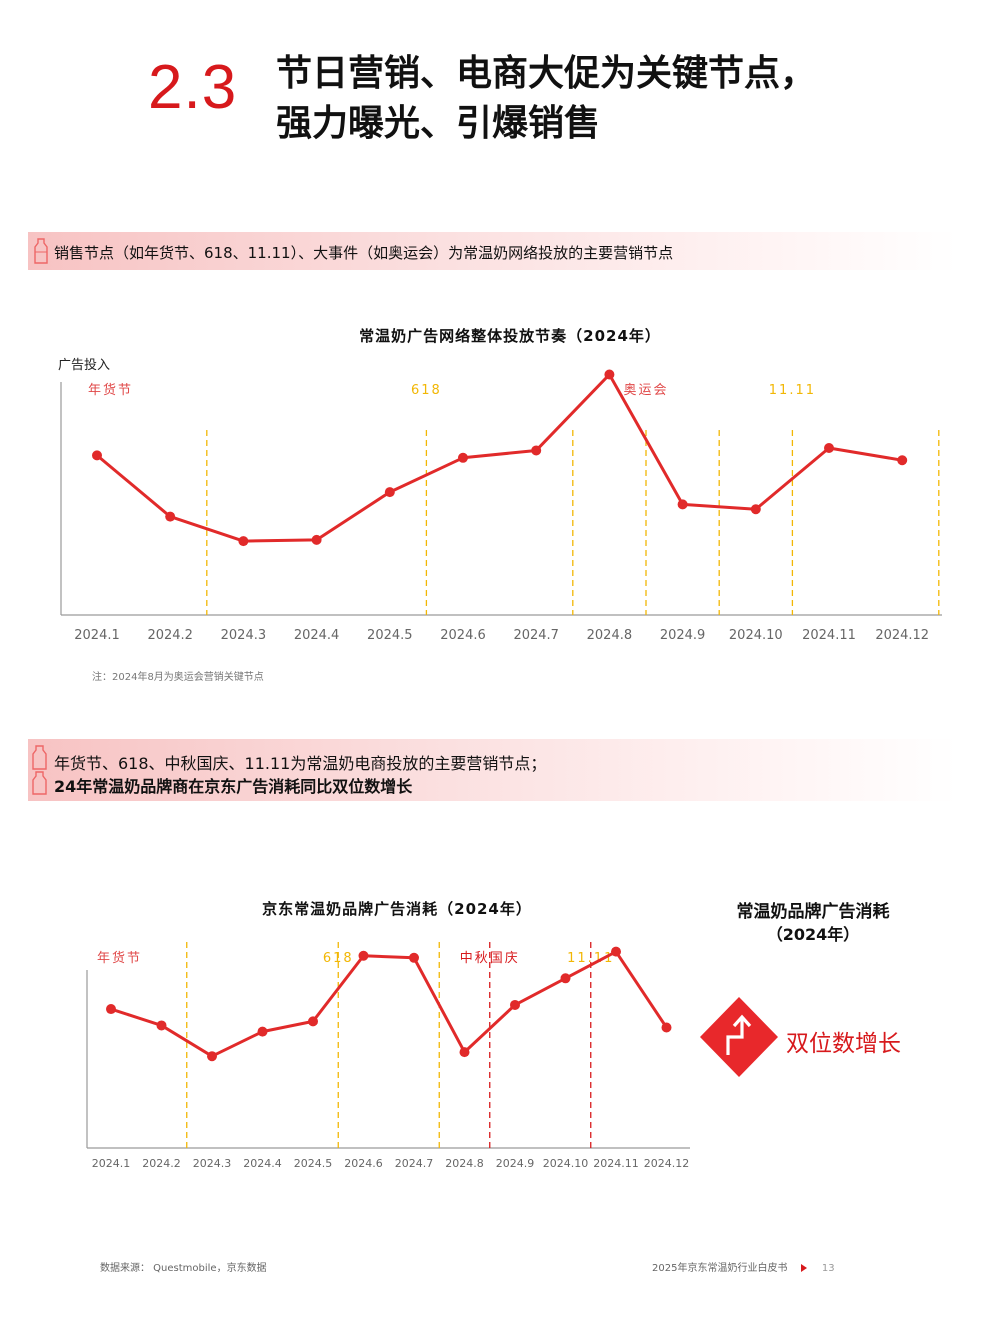  Describe the element at coordinates (843, 1044) in the screenshot. I see `growth-label: 双位数增长` at that location.